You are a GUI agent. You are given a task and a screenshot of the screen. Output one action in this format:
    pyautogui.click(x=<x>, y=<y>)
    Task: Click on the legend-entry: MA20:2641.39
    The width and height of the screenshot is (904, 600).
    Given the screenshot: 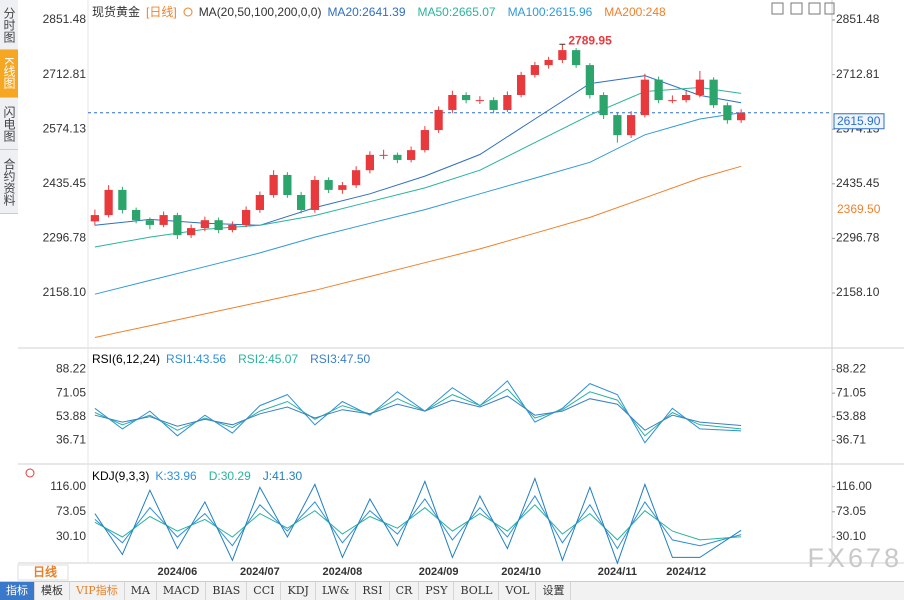 What is the action you would take?
    pyautogui.click(x=366, y=11)
    